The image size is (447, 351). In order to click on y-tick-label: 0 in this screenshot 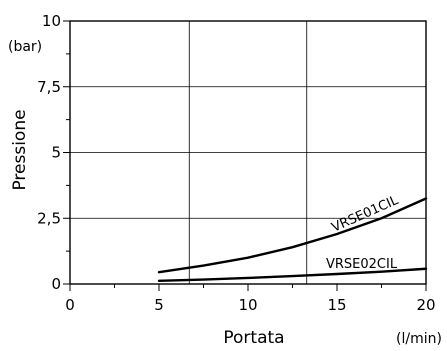, I will do `click(56, 284)`.